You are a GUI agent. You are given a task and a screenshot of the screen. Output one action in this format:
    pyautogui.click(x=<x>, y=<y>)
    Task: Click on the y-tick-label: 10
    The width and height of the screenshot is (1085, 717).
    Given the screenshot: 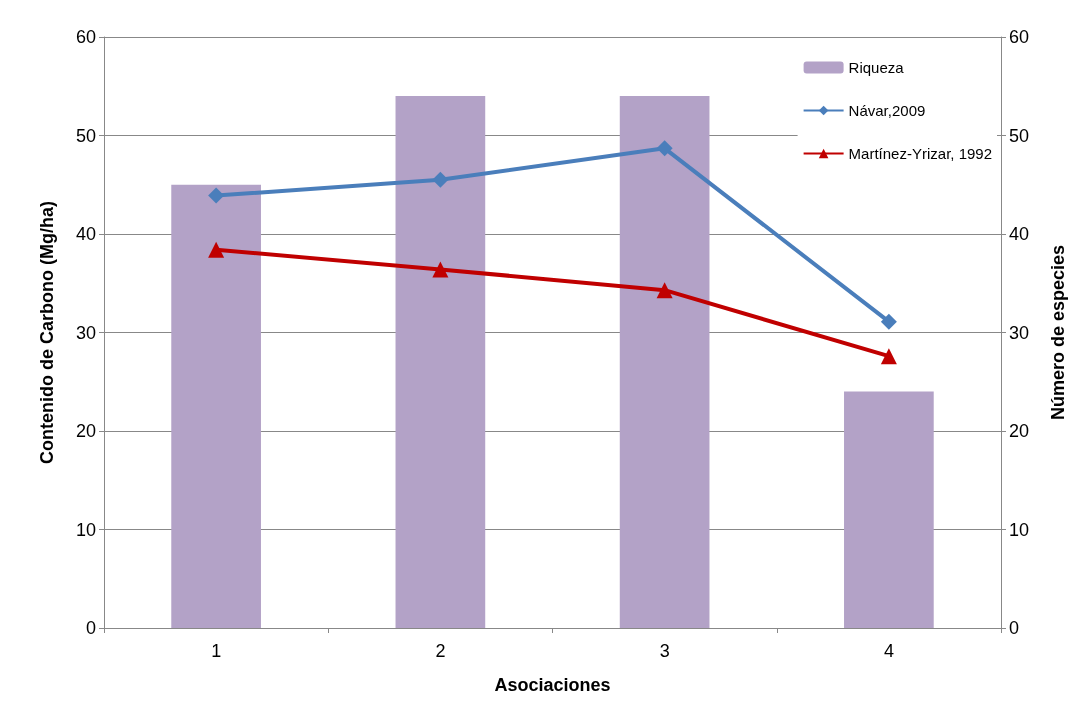 What is the action you would take?
    pyautogui.click(x=85, y=529)
    